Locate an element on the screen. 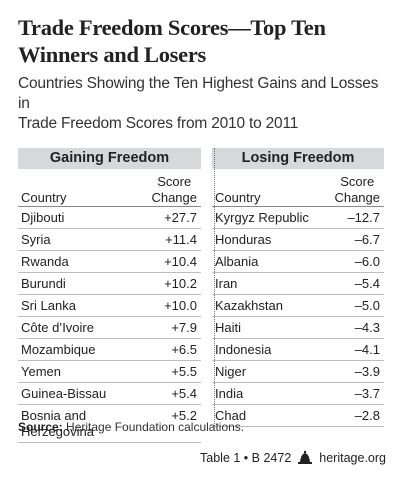  score-change: +5.4 is located at coordinates (184, 393).